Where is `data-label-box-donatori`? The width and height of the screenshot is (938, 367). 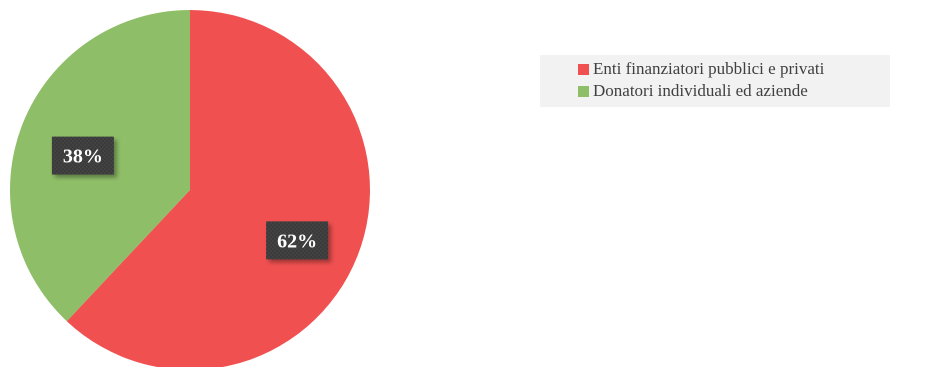
data-label-box-donatori is located at coordinates (82, 155).